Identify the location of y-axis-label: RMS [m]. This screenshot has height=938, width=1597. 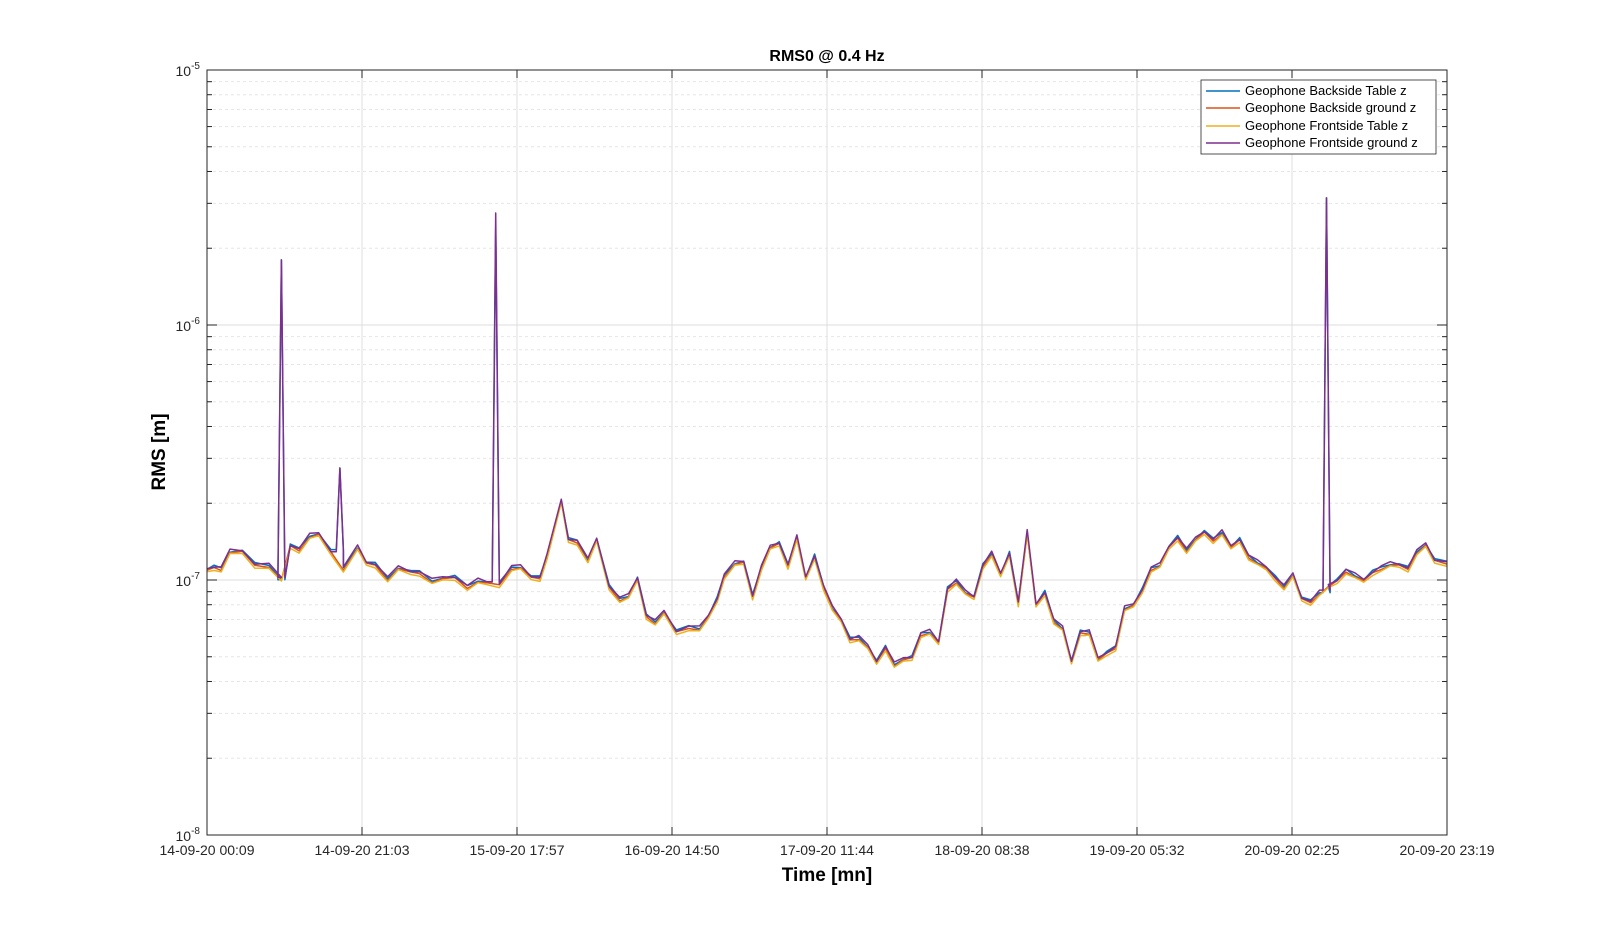
(159, 451).